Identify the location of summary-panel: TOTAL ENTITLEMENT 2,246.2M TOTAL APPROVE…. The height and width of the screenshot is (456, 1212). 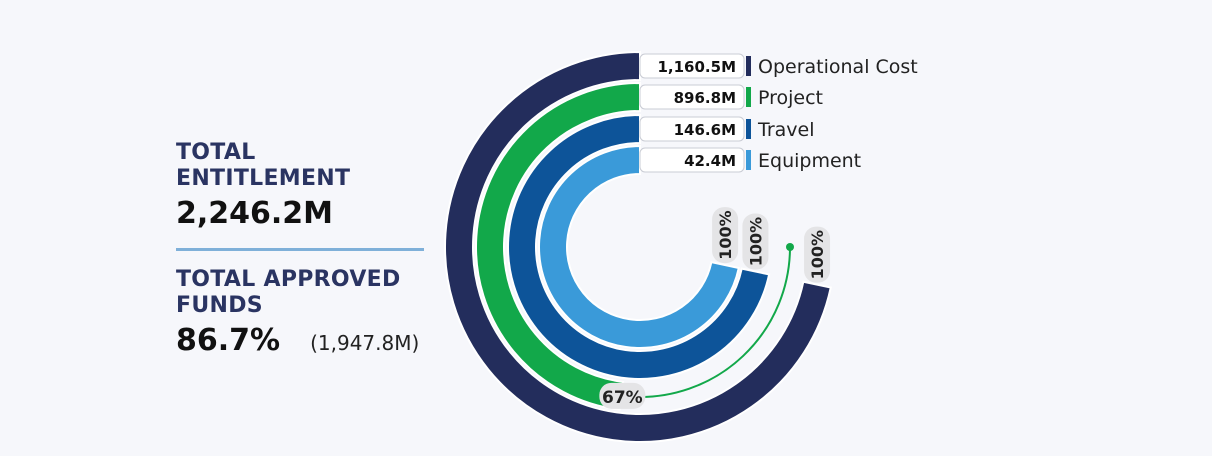
(301, 250).